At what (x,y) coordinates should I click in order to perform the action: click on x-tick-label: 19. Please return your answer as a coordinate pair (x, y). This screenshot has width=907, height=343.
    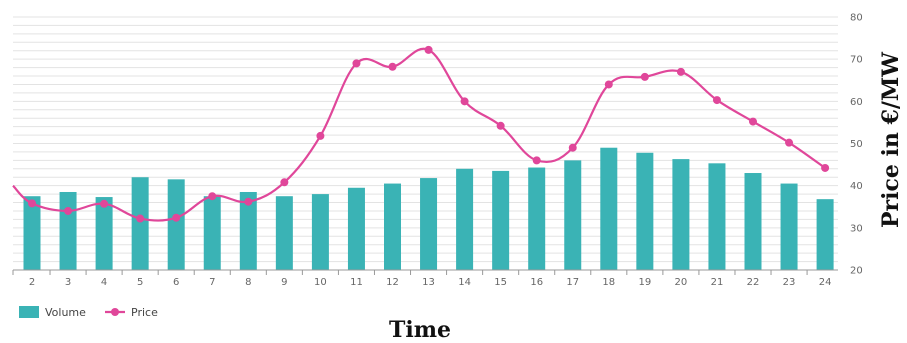
    Looking at the image, I should click on (644, 282).